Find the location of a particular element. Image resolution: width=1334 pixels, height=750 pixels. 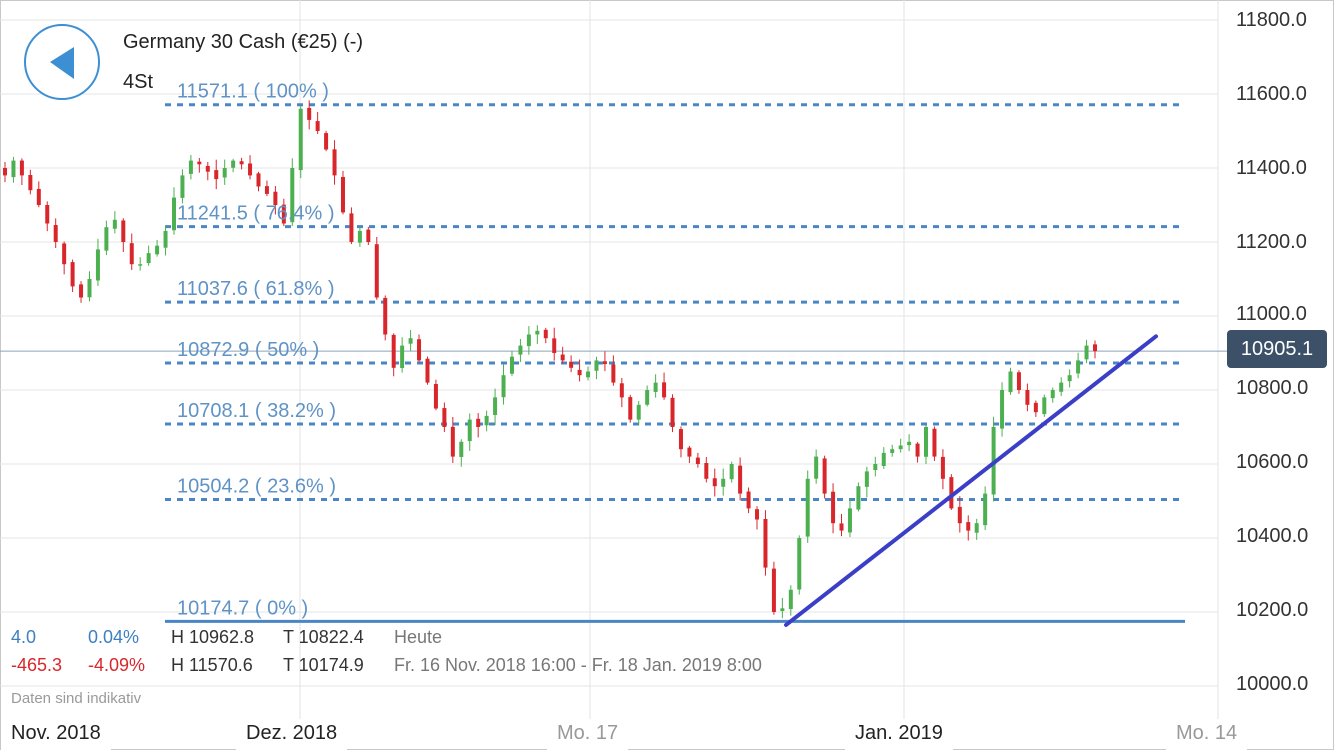

x-tick-label: Jan. 2019 is located at coordinates (899, 734).